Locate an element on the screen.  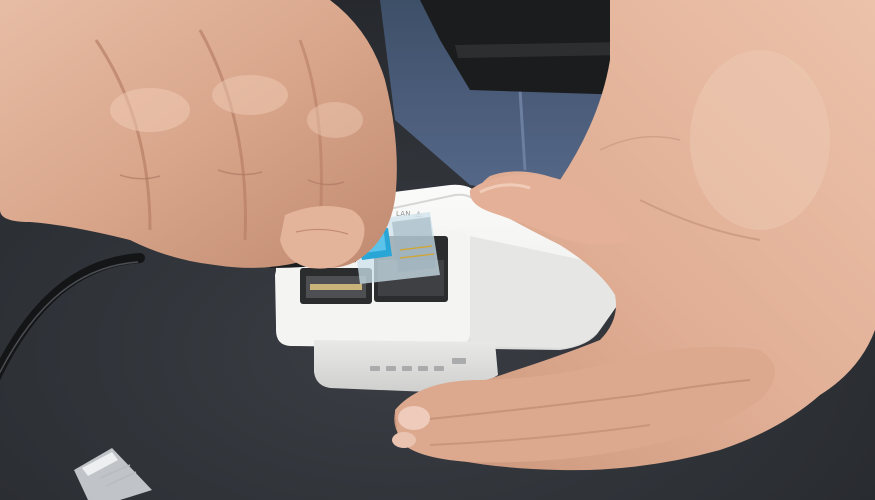
belt is located at coordinates (540, 50).